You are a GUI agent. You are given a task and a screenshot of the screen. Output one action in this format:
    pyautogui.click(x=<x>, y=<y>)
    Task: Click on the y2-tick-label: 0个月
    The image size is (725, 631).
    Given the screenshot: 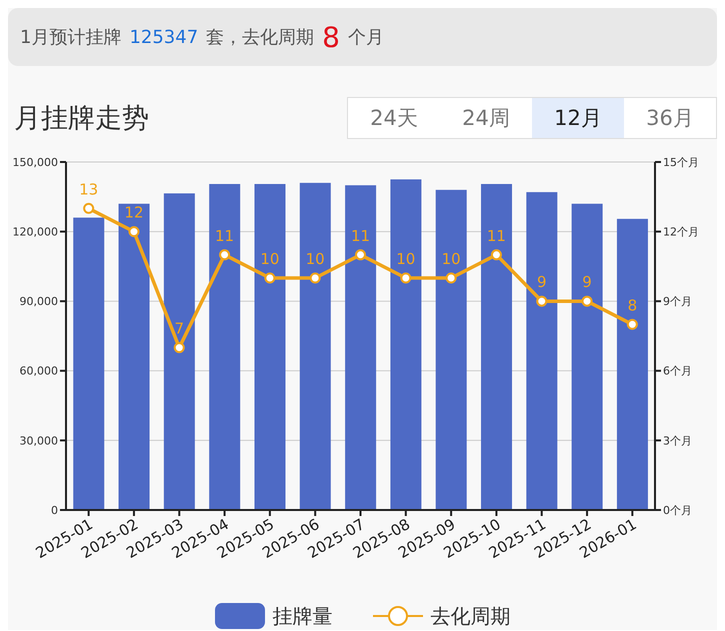 What is the action you would take?
    pyautogui.click(x=677, y=510)
    